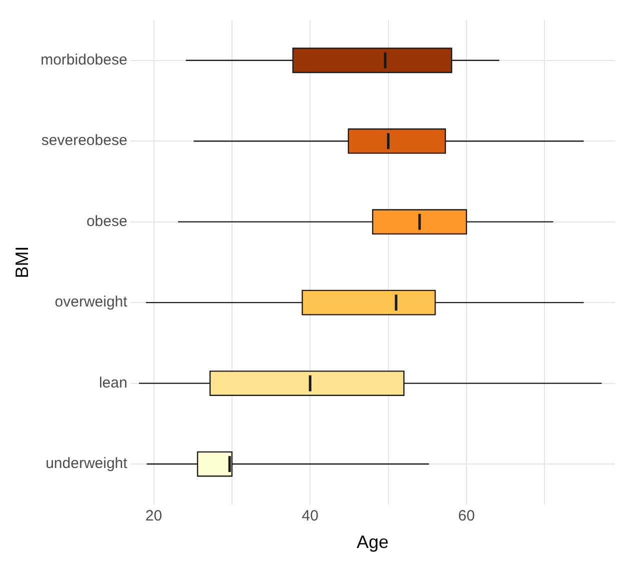 The height and width of the screenshot is (566, 633). What do you see at coordinates (91, 302) in the screenshot?
I see `y-tick-label: overweight` at bounding box center [91, 302].